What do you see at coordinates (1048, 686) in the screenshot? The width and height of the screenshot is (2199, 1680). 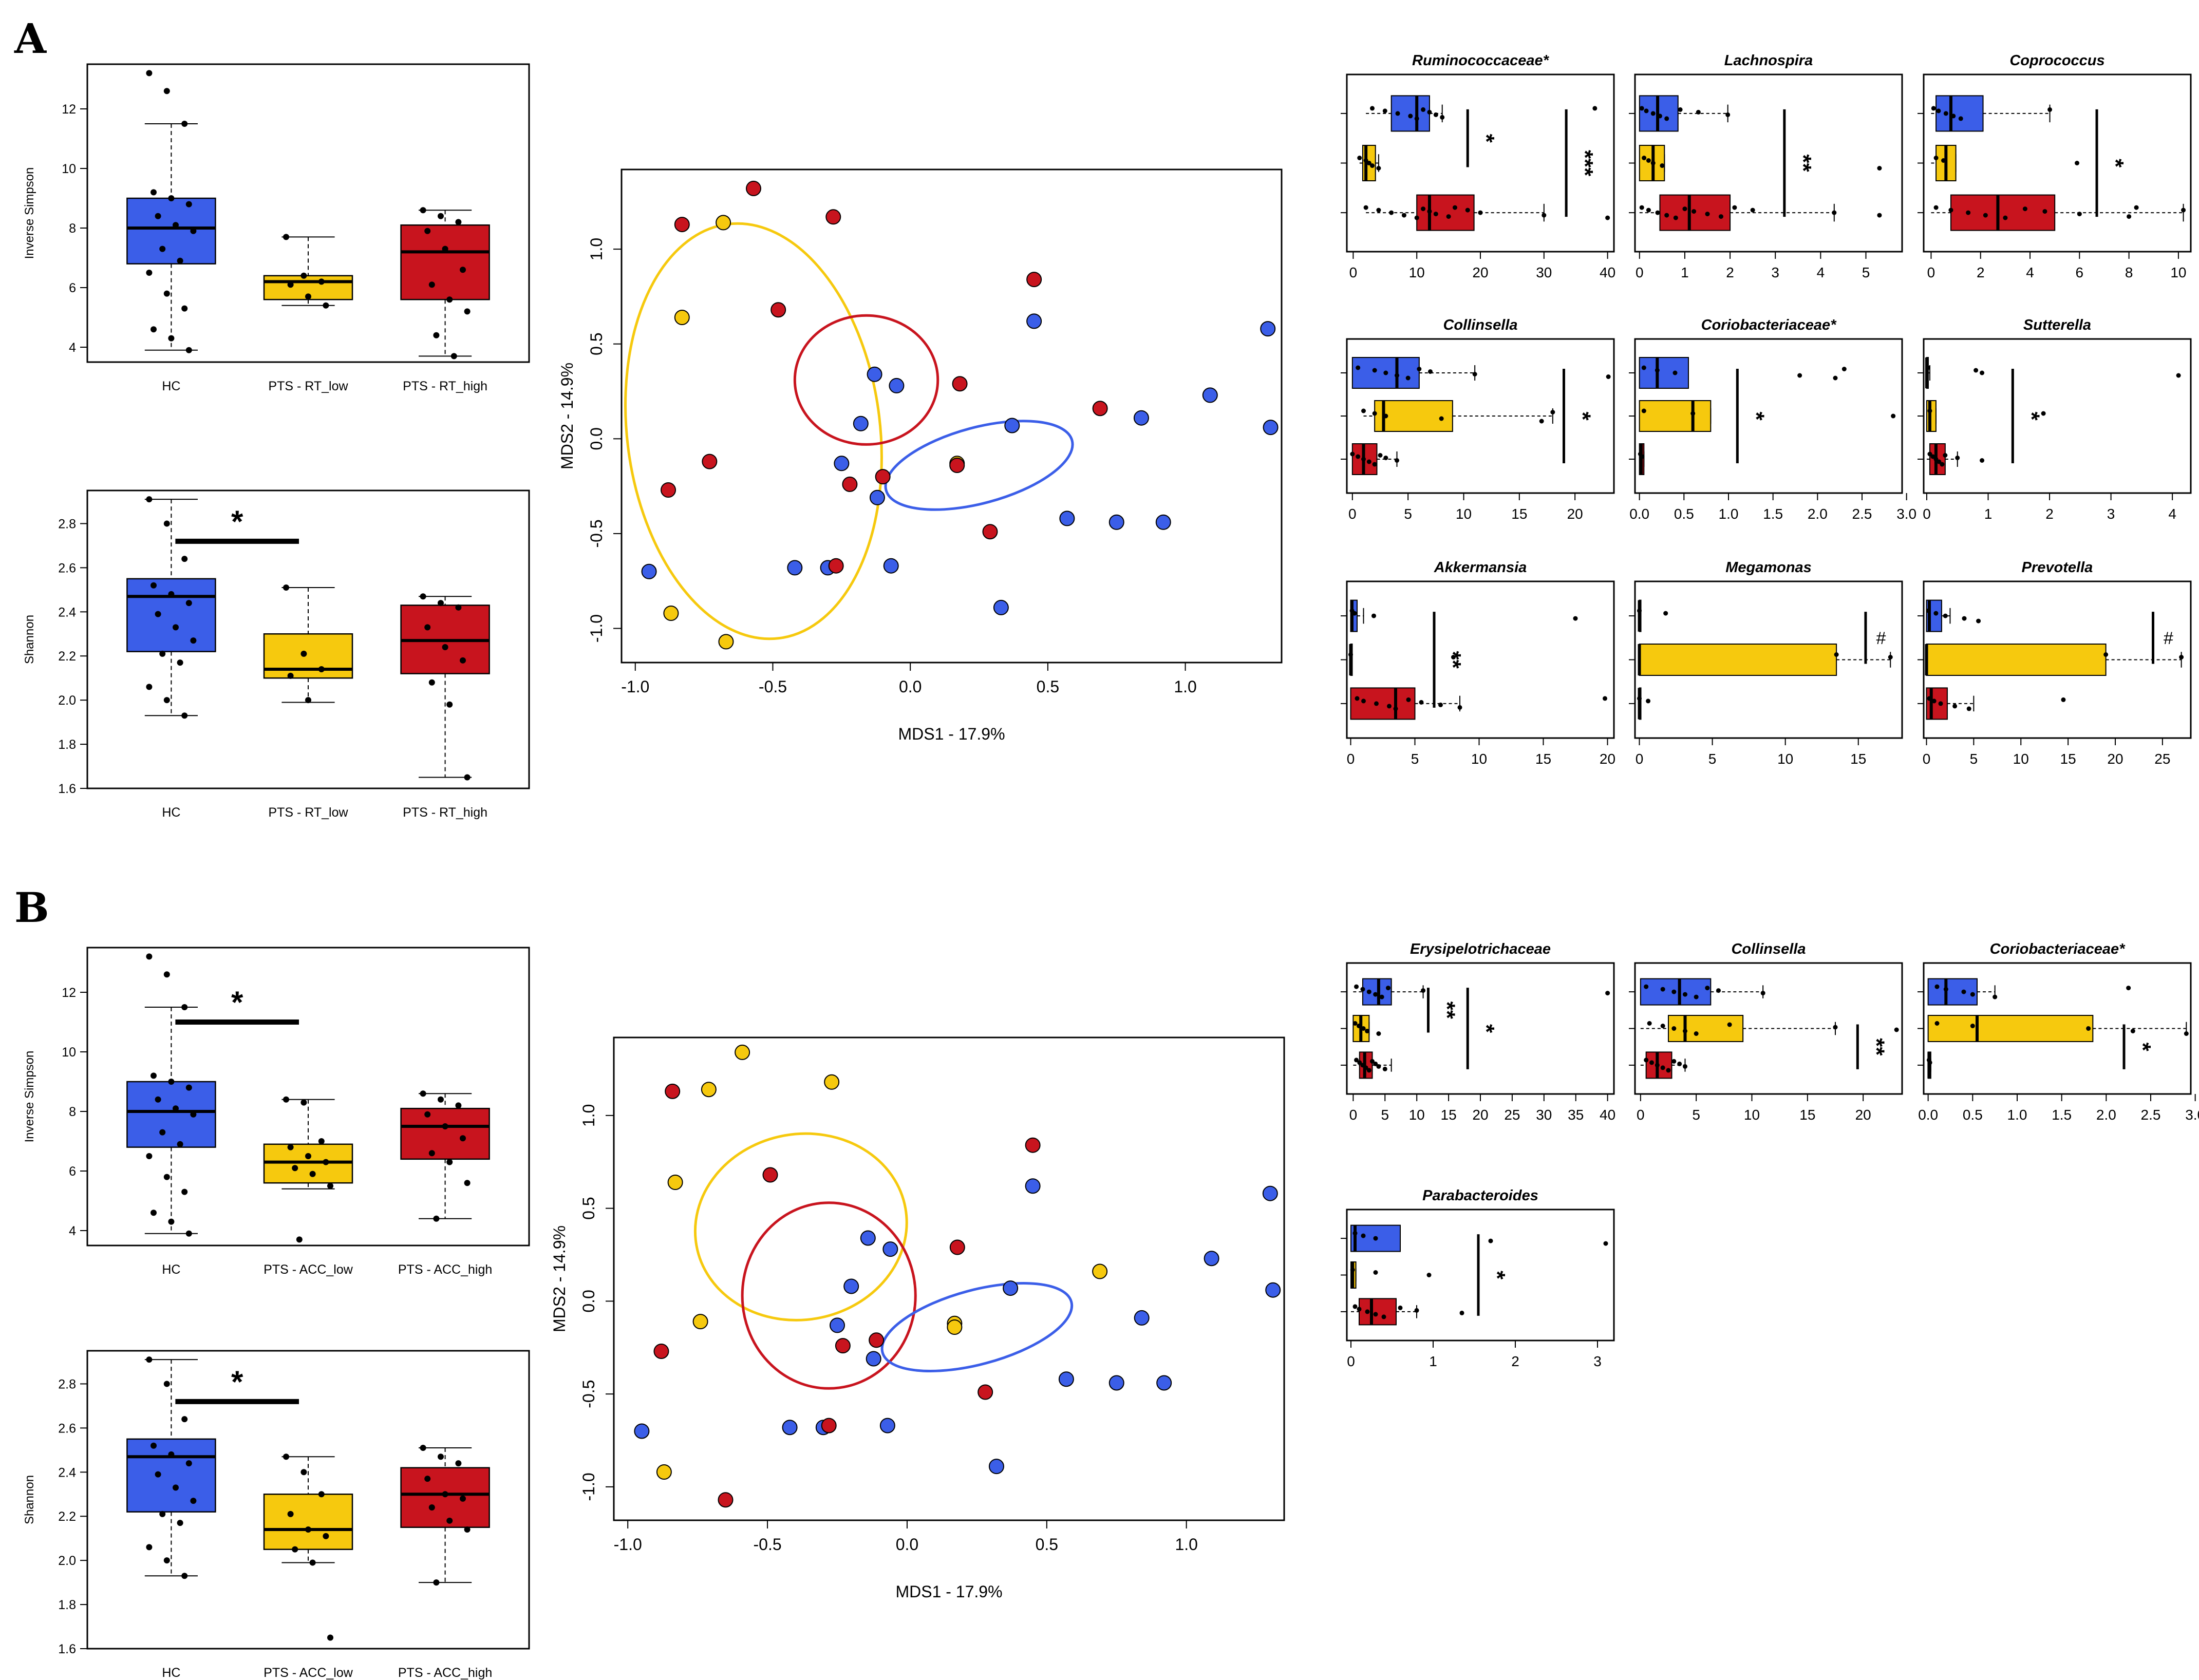 I see `x-tick-label: 0.5` at bounding box center [1048, 686].